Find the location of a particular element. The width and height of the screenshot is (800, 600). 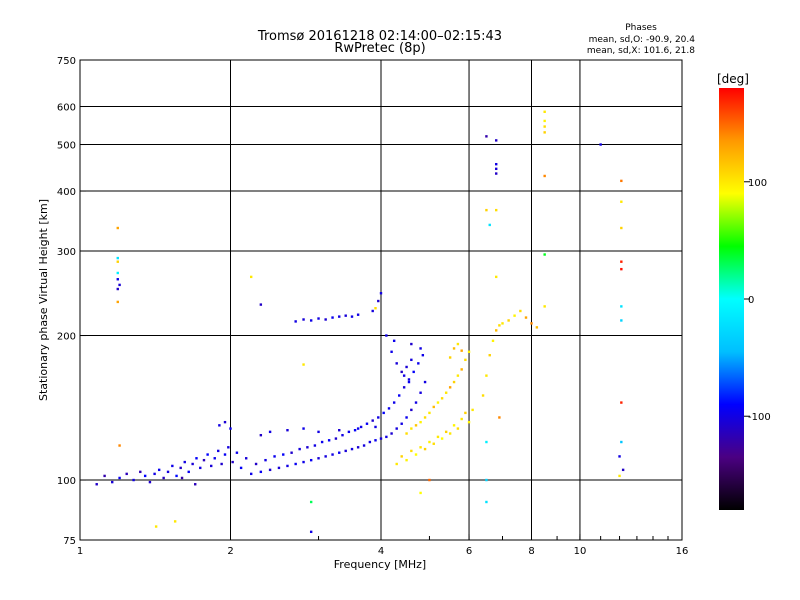

x-tick-label: 1 is located at coordinates (80, 551).